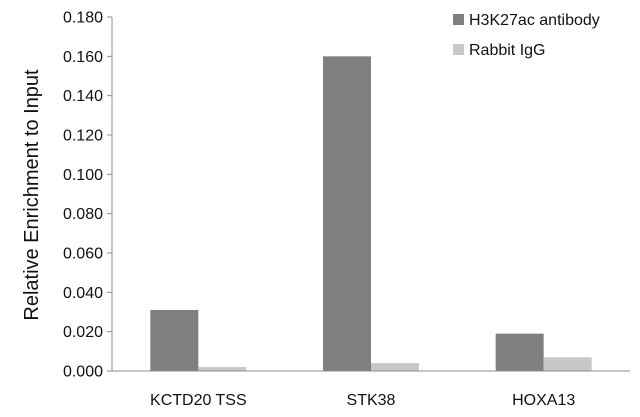  I want to click on category-label: KCTD20 TSS, so click(198, 400).